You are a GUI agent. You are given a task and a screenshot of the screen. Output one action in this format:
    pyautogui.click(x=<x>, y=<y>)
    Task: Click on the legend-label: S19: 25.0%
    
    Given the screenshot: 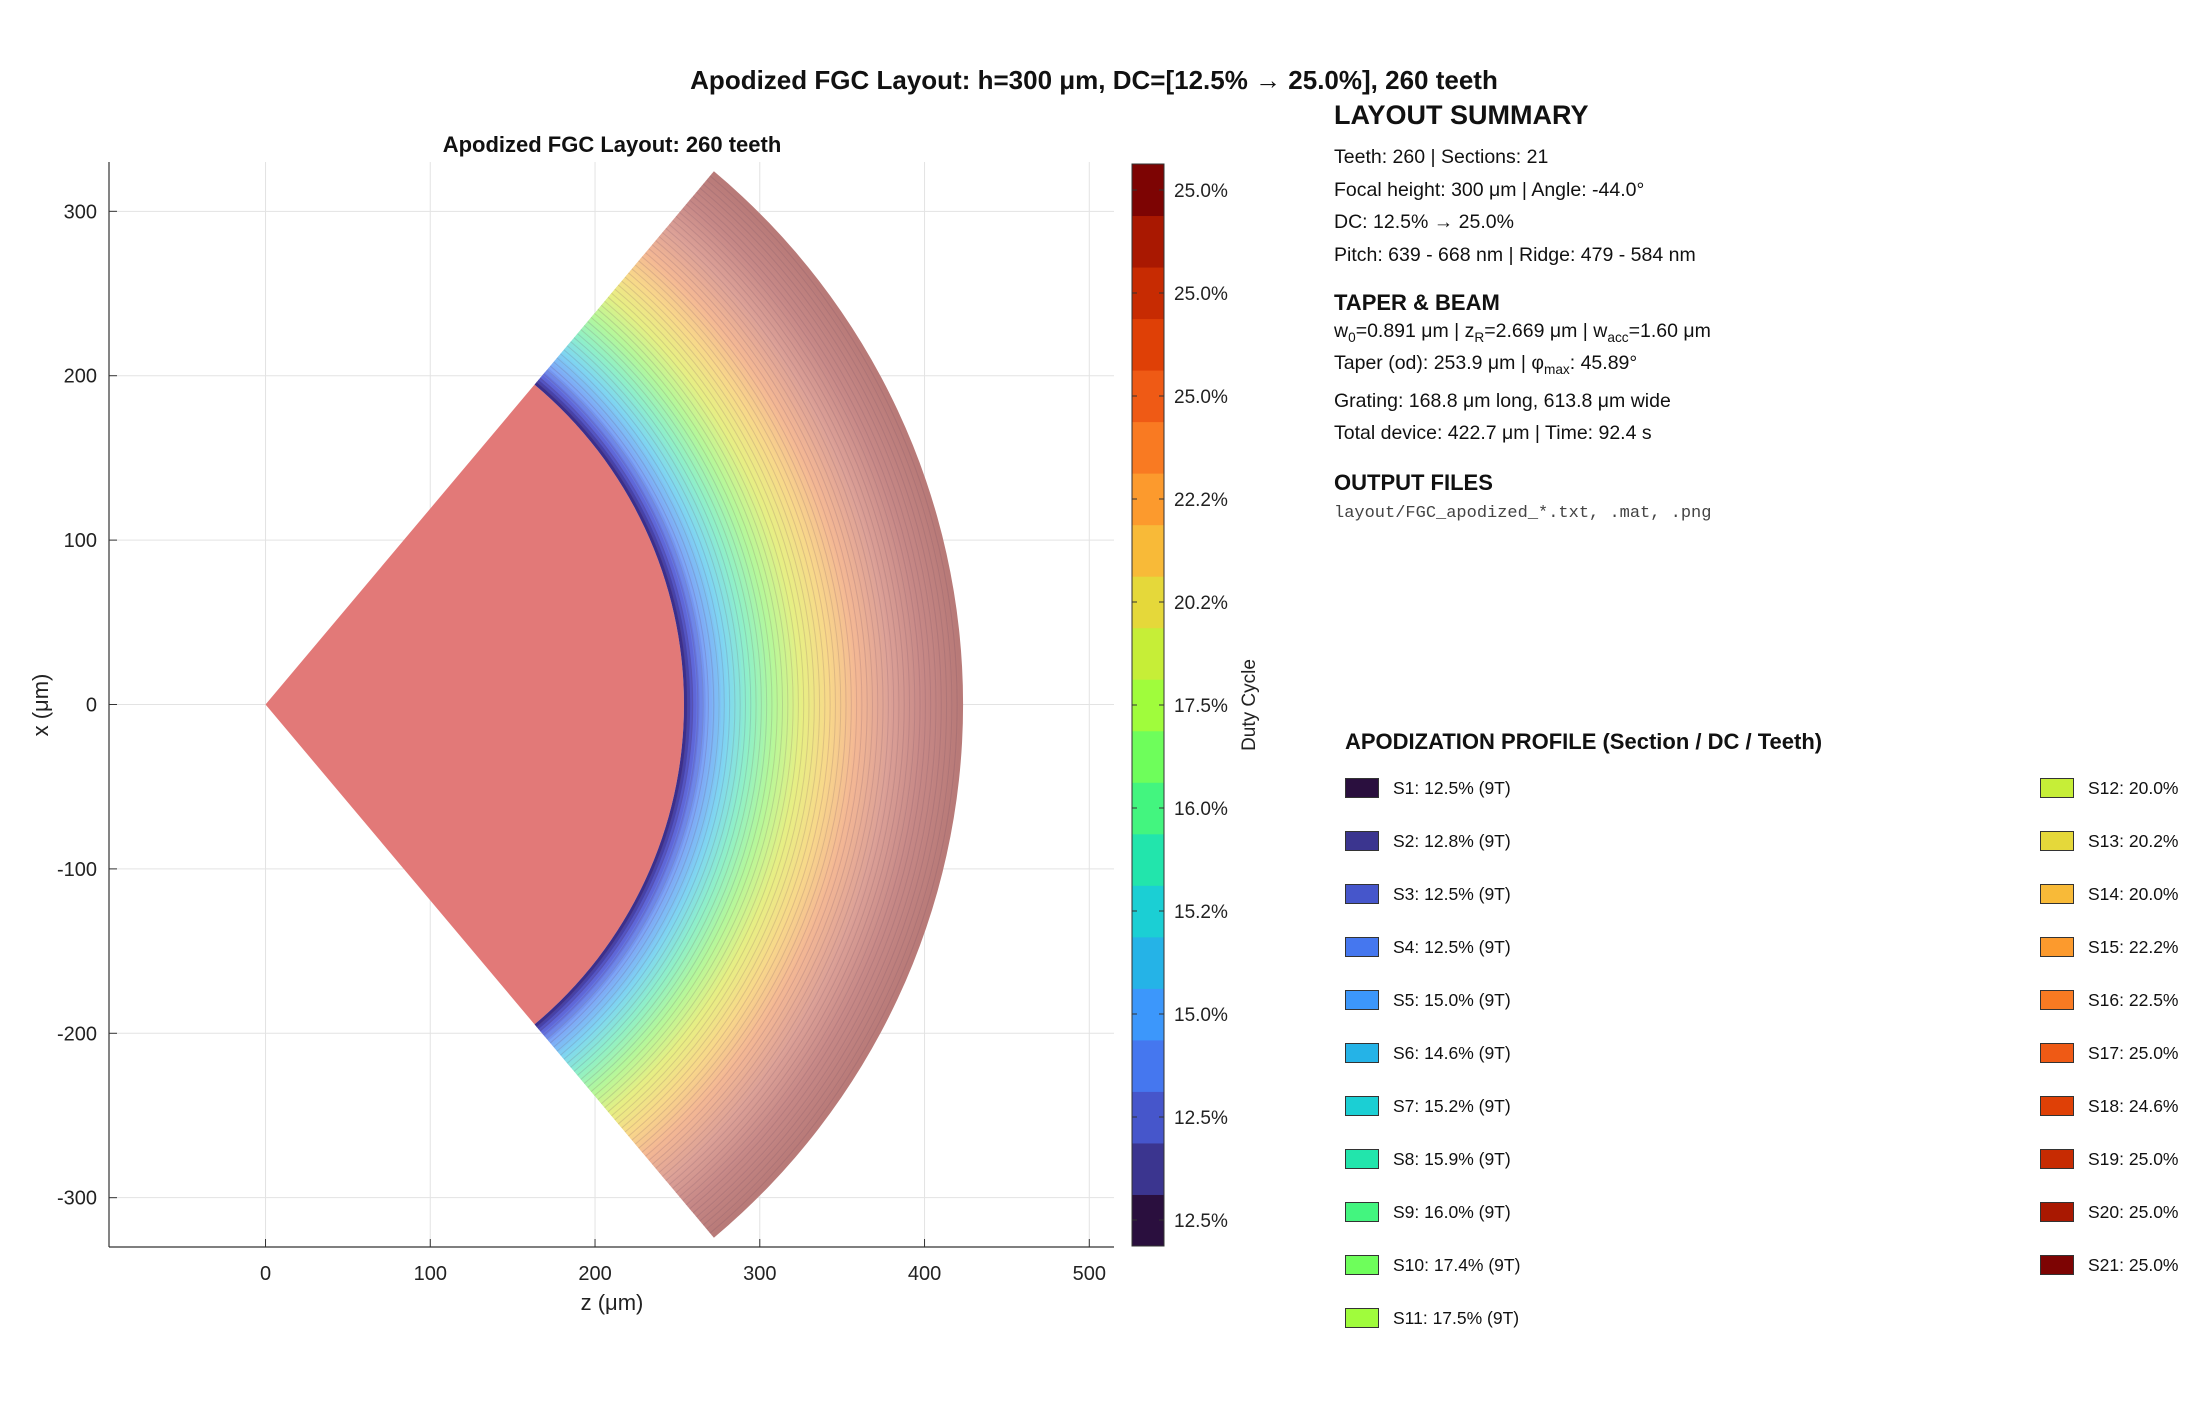 What is the action you would take?
    pyautogui.click(x=2133, y=1159)
    